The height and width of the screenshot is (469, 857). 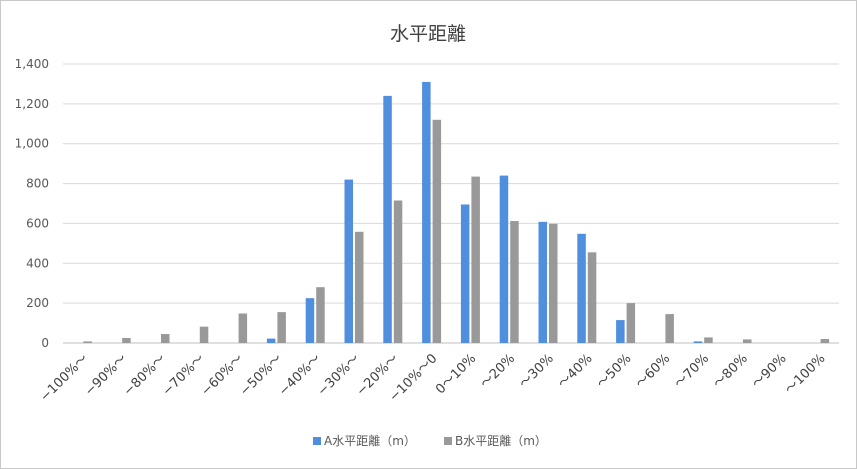 What do you see at coordinates (575, 371) in the screenshot?
I see `x-tick-label: ～40%` at bounding box center [575, 371].